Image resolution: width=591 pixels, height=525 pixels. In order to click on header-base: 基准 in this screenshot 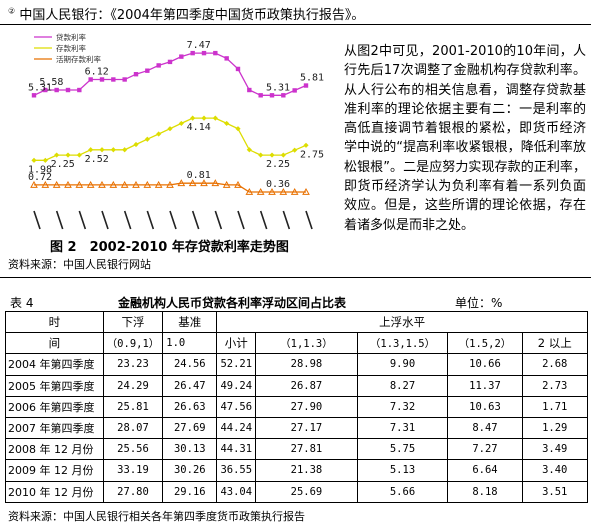, I will do `click(190, 322)`.